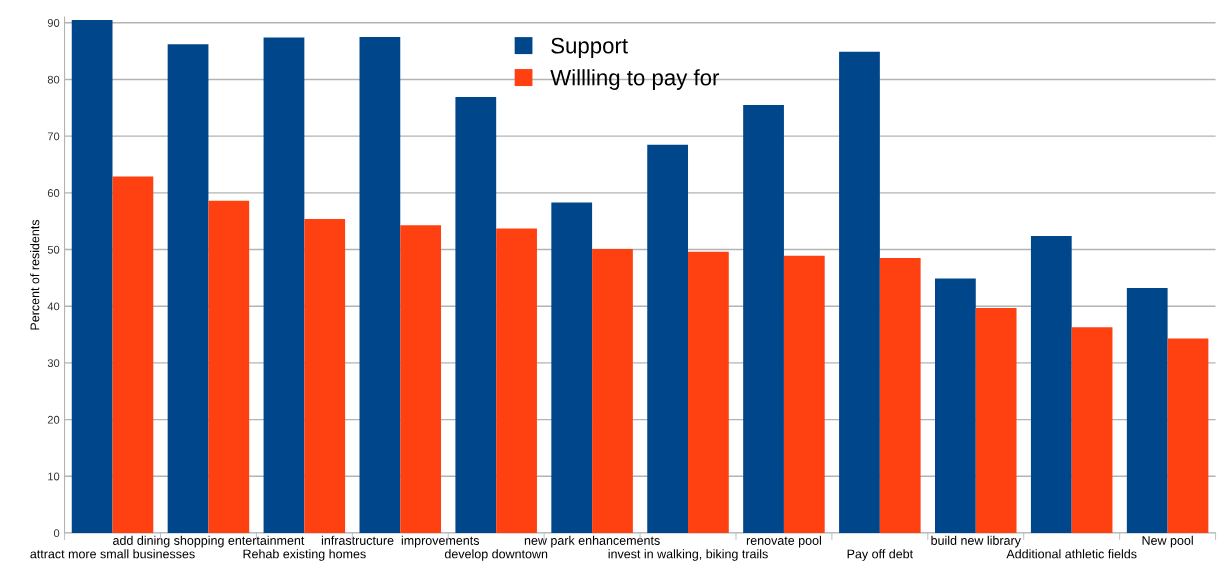  Describe the element at coordinates (54, 476) in the screenshot. I see `y-tick-label: 10` at that location.